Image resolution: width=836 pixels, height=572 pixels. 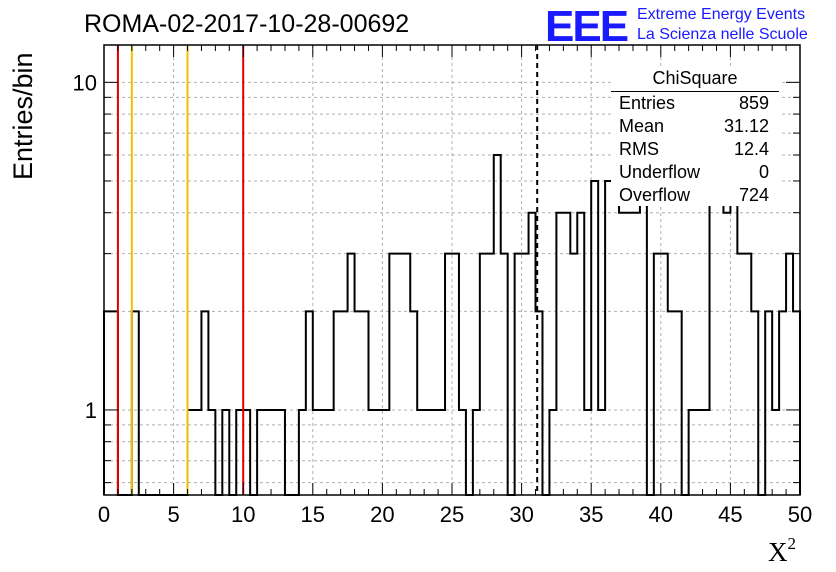 What do you see at coordinates (792, 543) in the screenshot?
I see `x-axis-label-superscript: 2` at bounding box center [792, 543].